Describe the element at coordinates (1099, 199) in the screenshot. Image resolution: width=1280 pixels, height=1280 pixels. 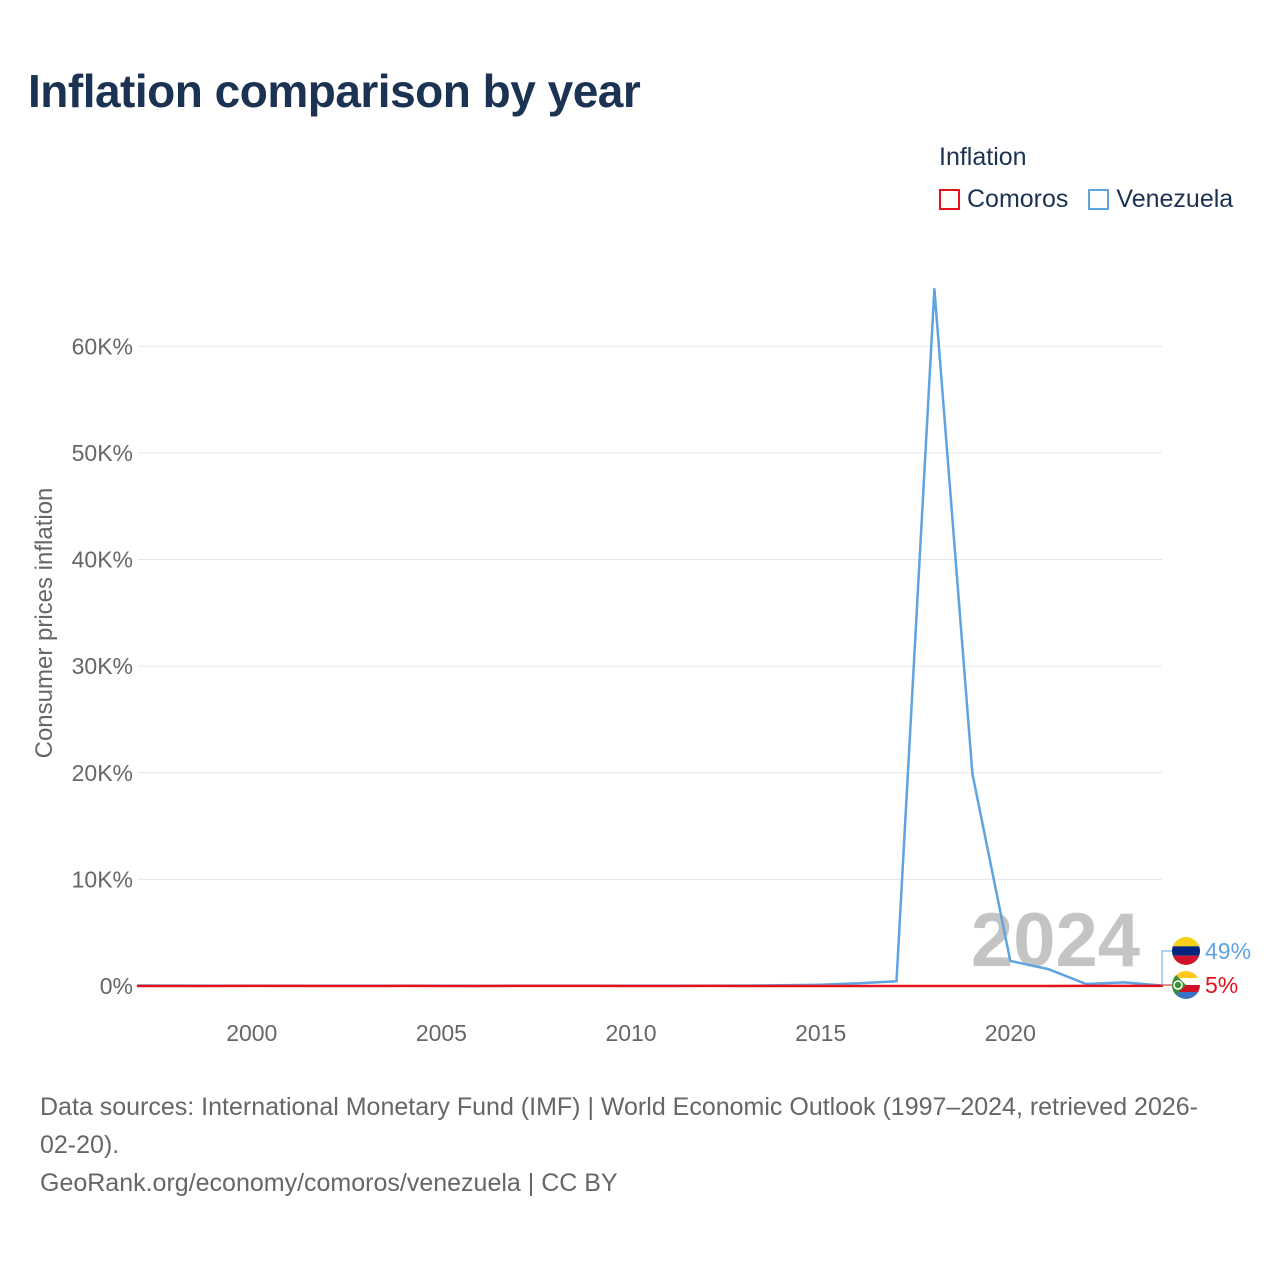
I see `legend-swatch-venezuela` at that location.